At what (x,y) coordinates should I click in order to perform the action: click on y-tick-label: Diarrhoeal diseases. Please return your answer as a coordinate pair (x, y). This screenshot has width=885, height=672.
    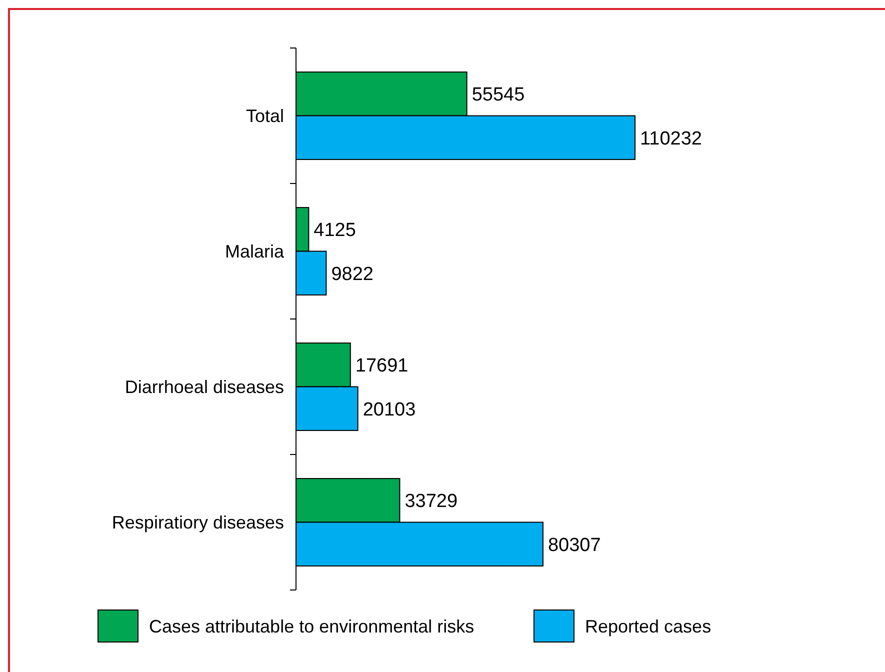
    Looking at the image, I should click on (204, 387).